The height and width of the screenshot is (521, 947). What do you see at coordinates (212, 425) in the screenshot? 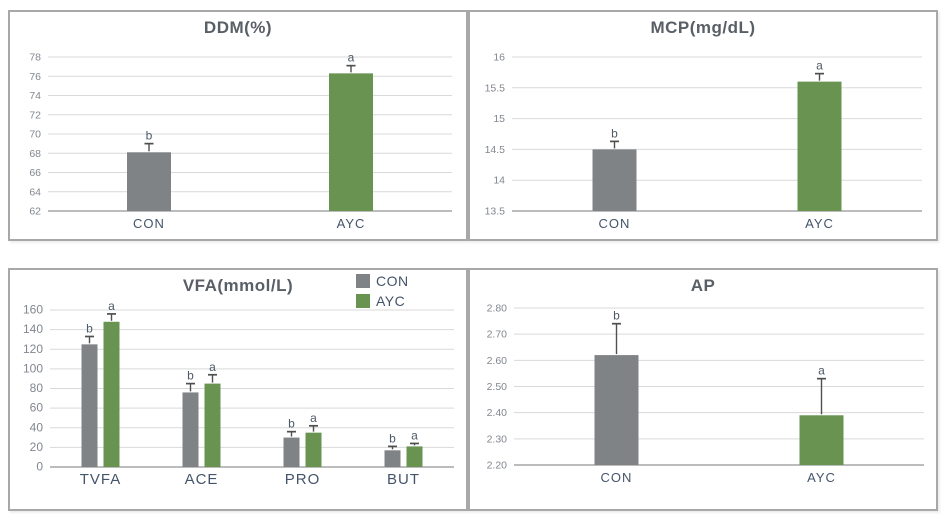
I see `bar-ayc-ace` at bounding box center [212, 425].